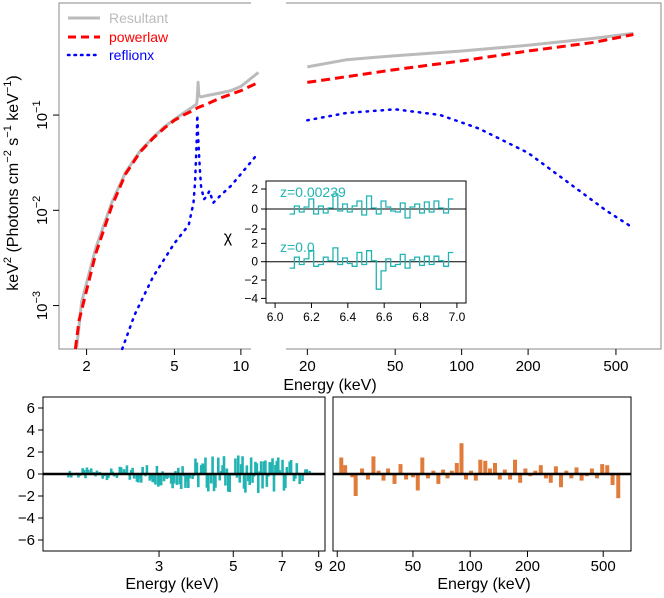 The image size is (664, 598). What do you see at coordinates (457, 317) in the screenshot?
I see `inset-x-tick-label: 7.0` at bounding box center [457, 317].